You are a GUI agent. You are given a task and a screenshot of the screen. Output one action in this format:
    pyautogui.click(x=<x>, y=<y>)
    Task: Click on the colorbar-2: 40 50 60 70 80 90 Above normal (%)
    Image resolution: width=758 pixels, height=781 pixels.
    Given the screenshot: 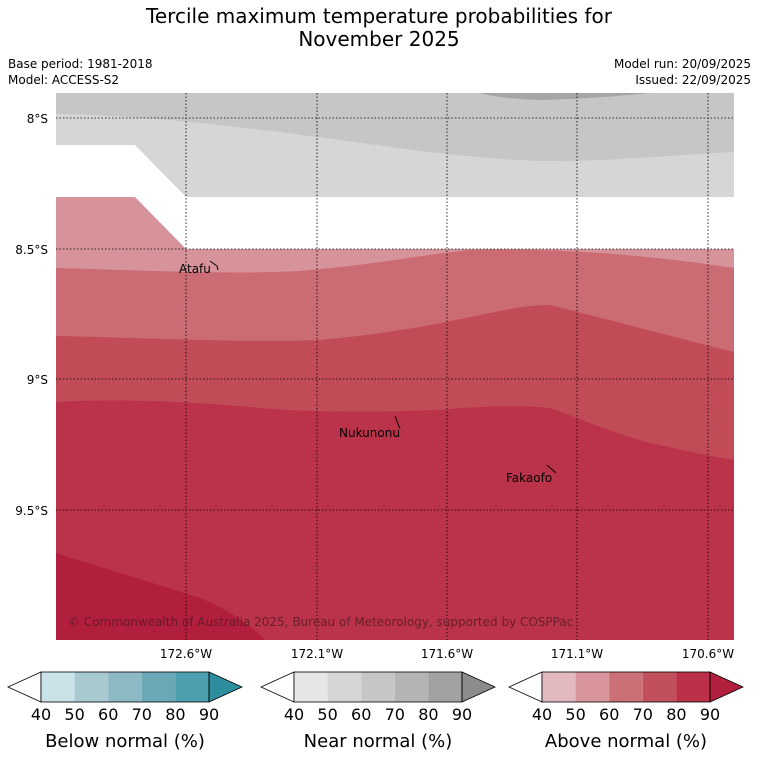 What is the action you would take?
    pyautogui.click(x=626, y=711)
    